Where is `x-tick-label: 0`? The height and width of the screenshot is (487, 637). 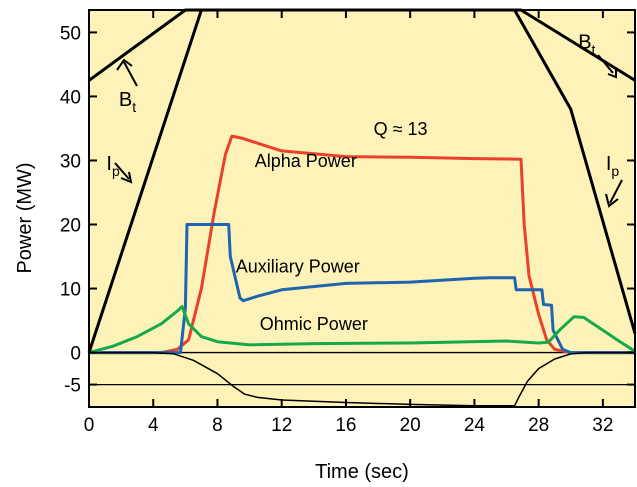
x-tick-label: 0 is located at coordinates (89, 425).